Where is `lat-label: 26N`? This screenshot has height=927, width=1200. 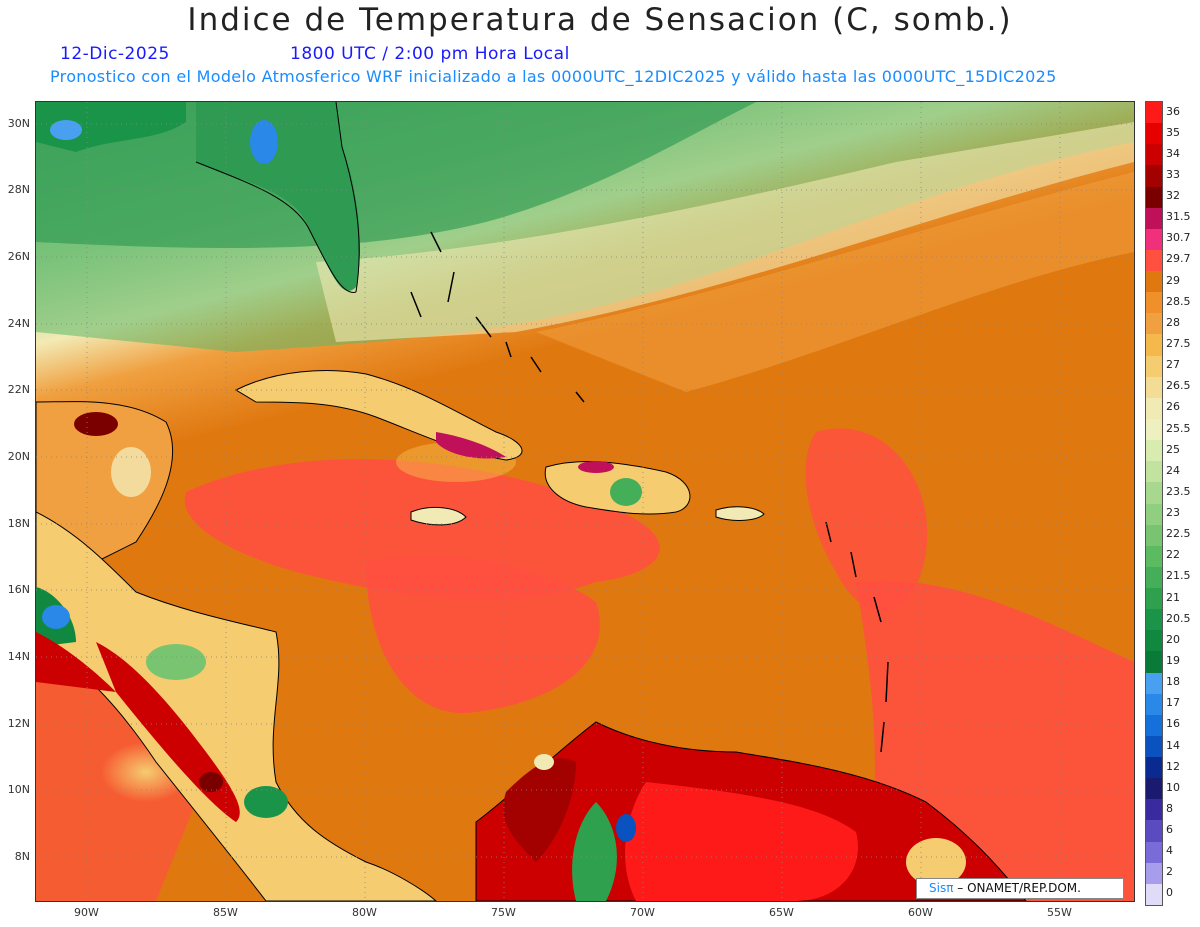 lat-label: 26N is located at coordinates (18, 256).